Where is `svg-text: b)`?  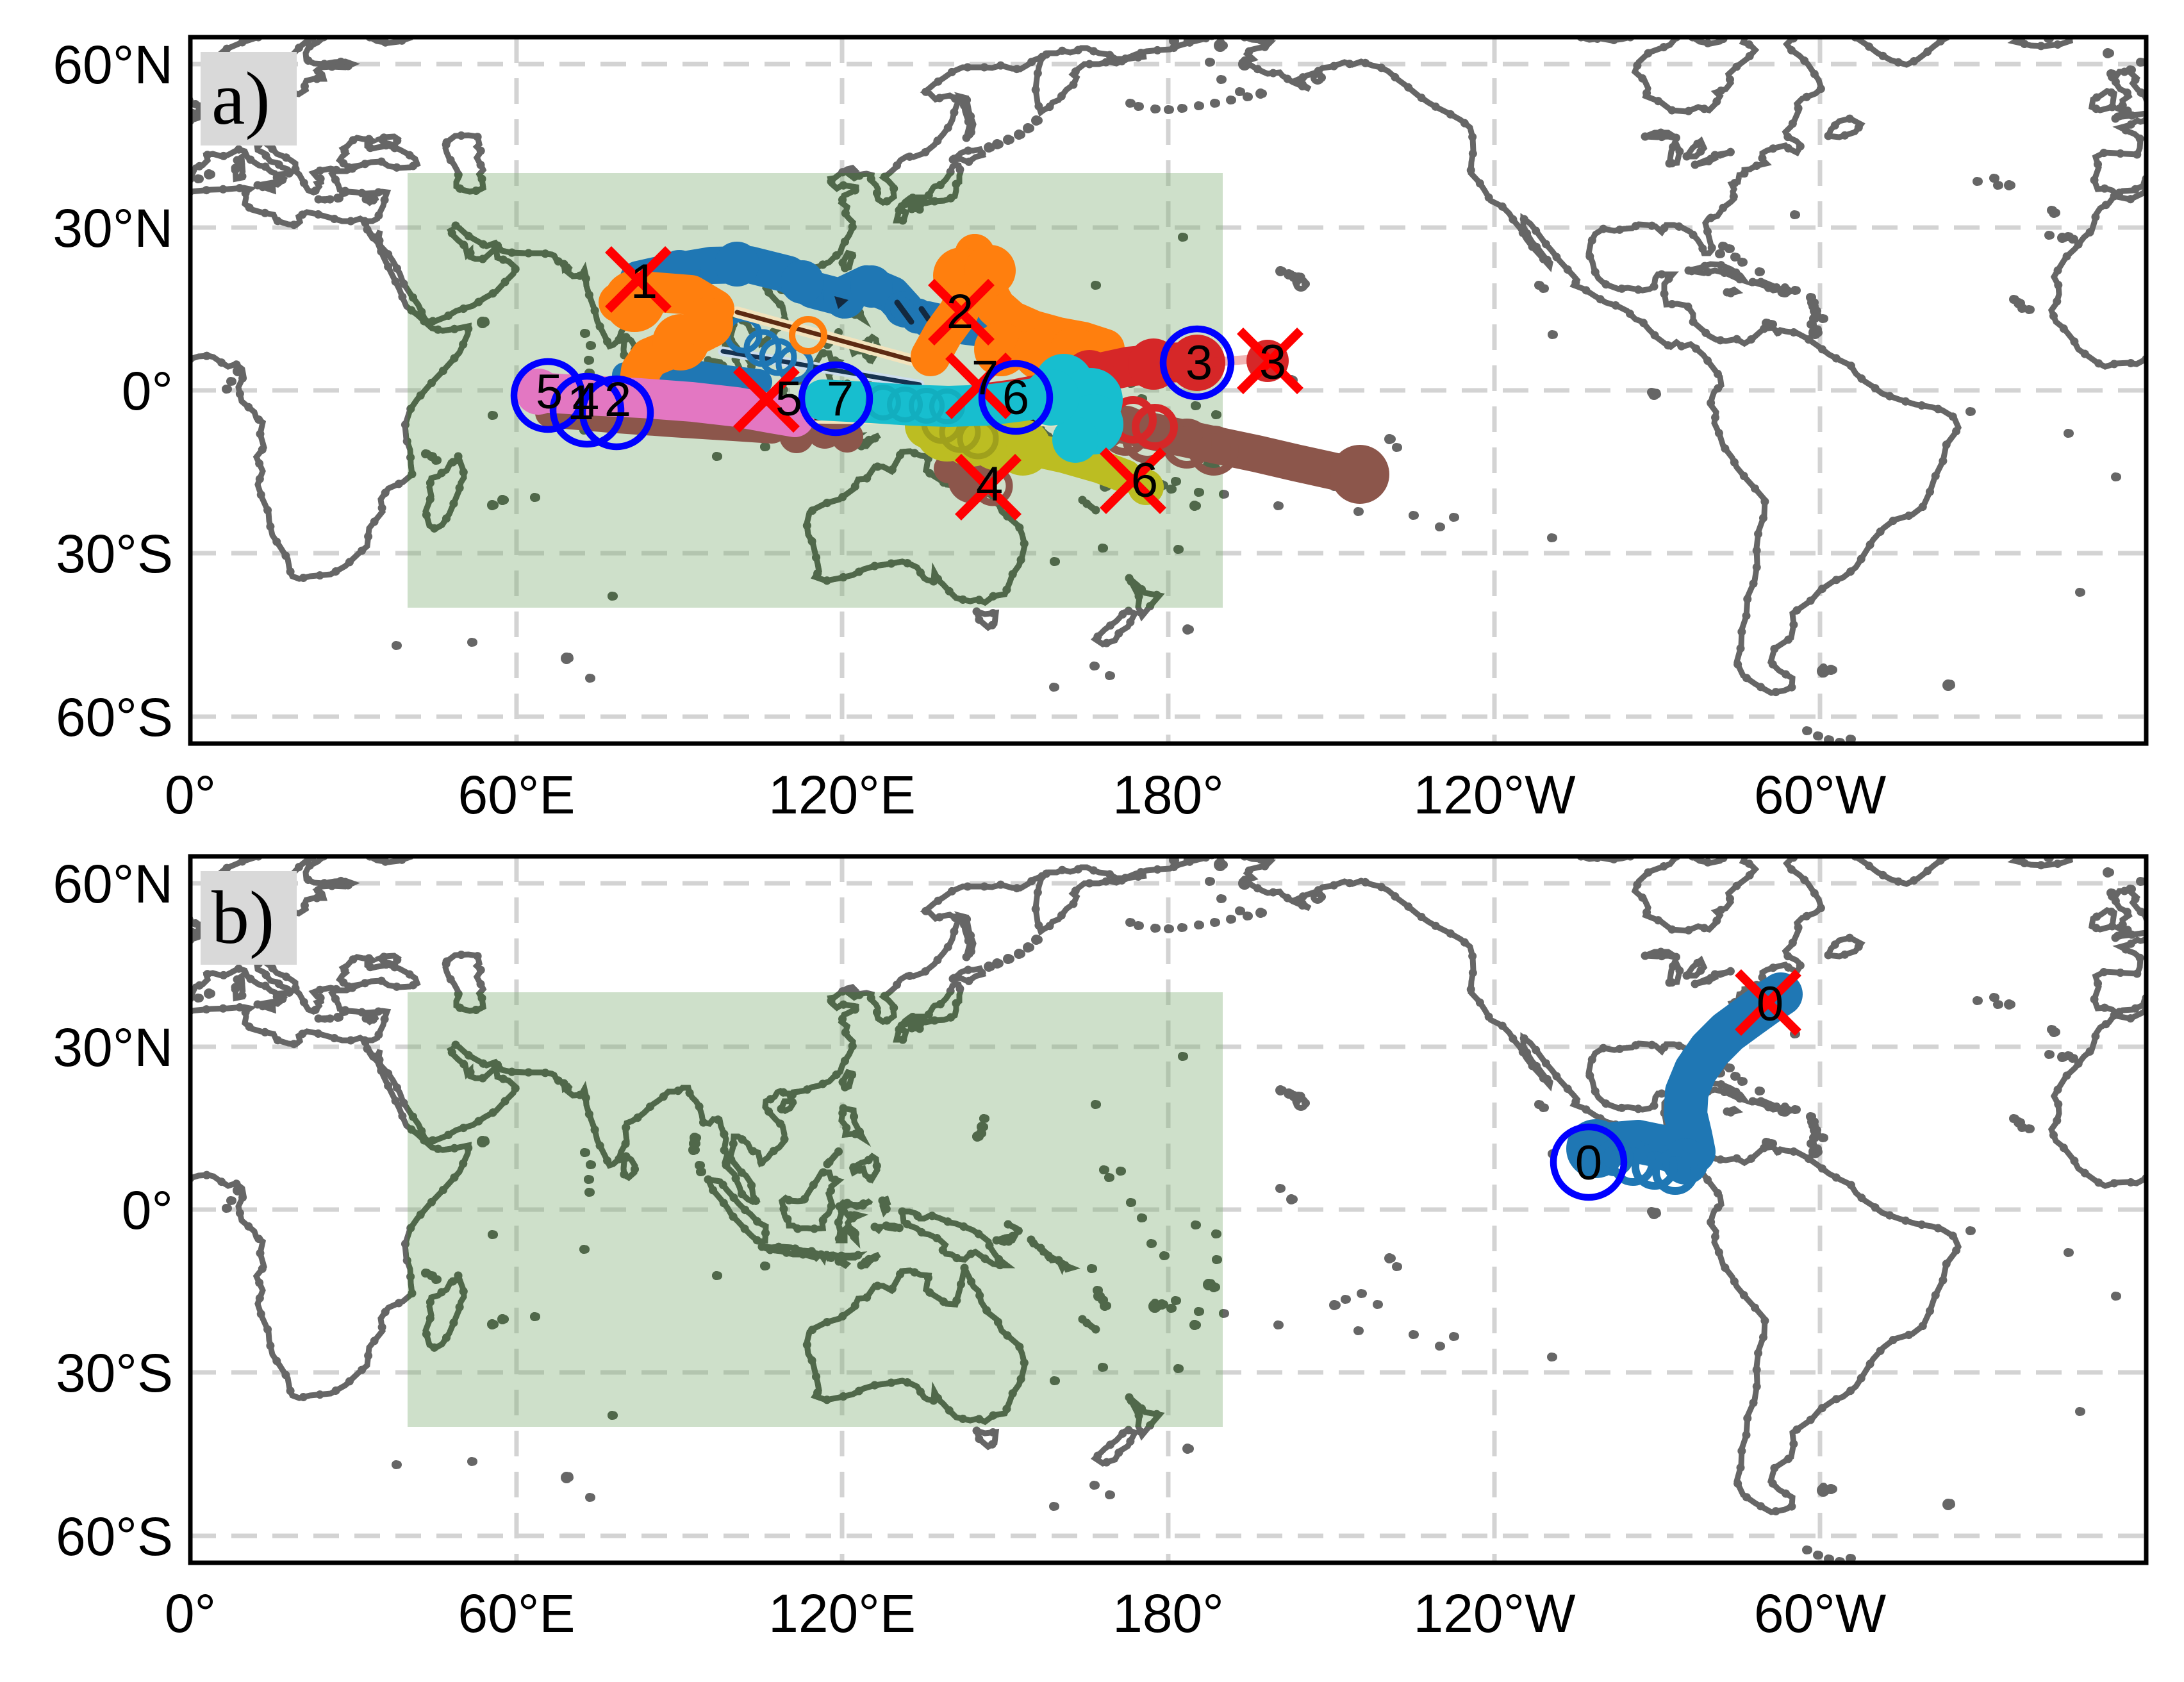 svg-text: b) is located at coordinates (242, 918).